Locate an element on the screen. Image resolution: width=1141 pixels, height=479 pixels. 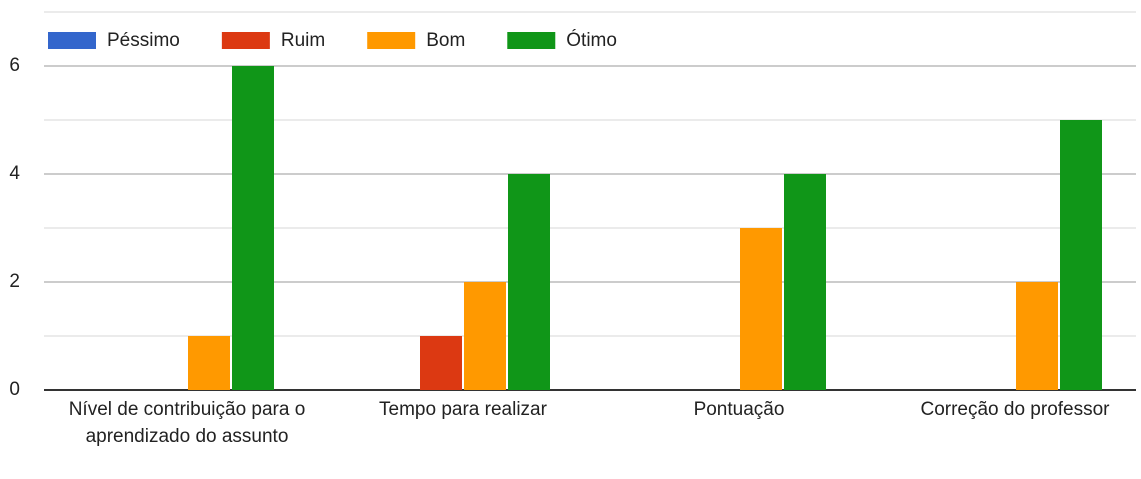
x-tick-label: Correção do professor is located at coordinates (1015, 409).